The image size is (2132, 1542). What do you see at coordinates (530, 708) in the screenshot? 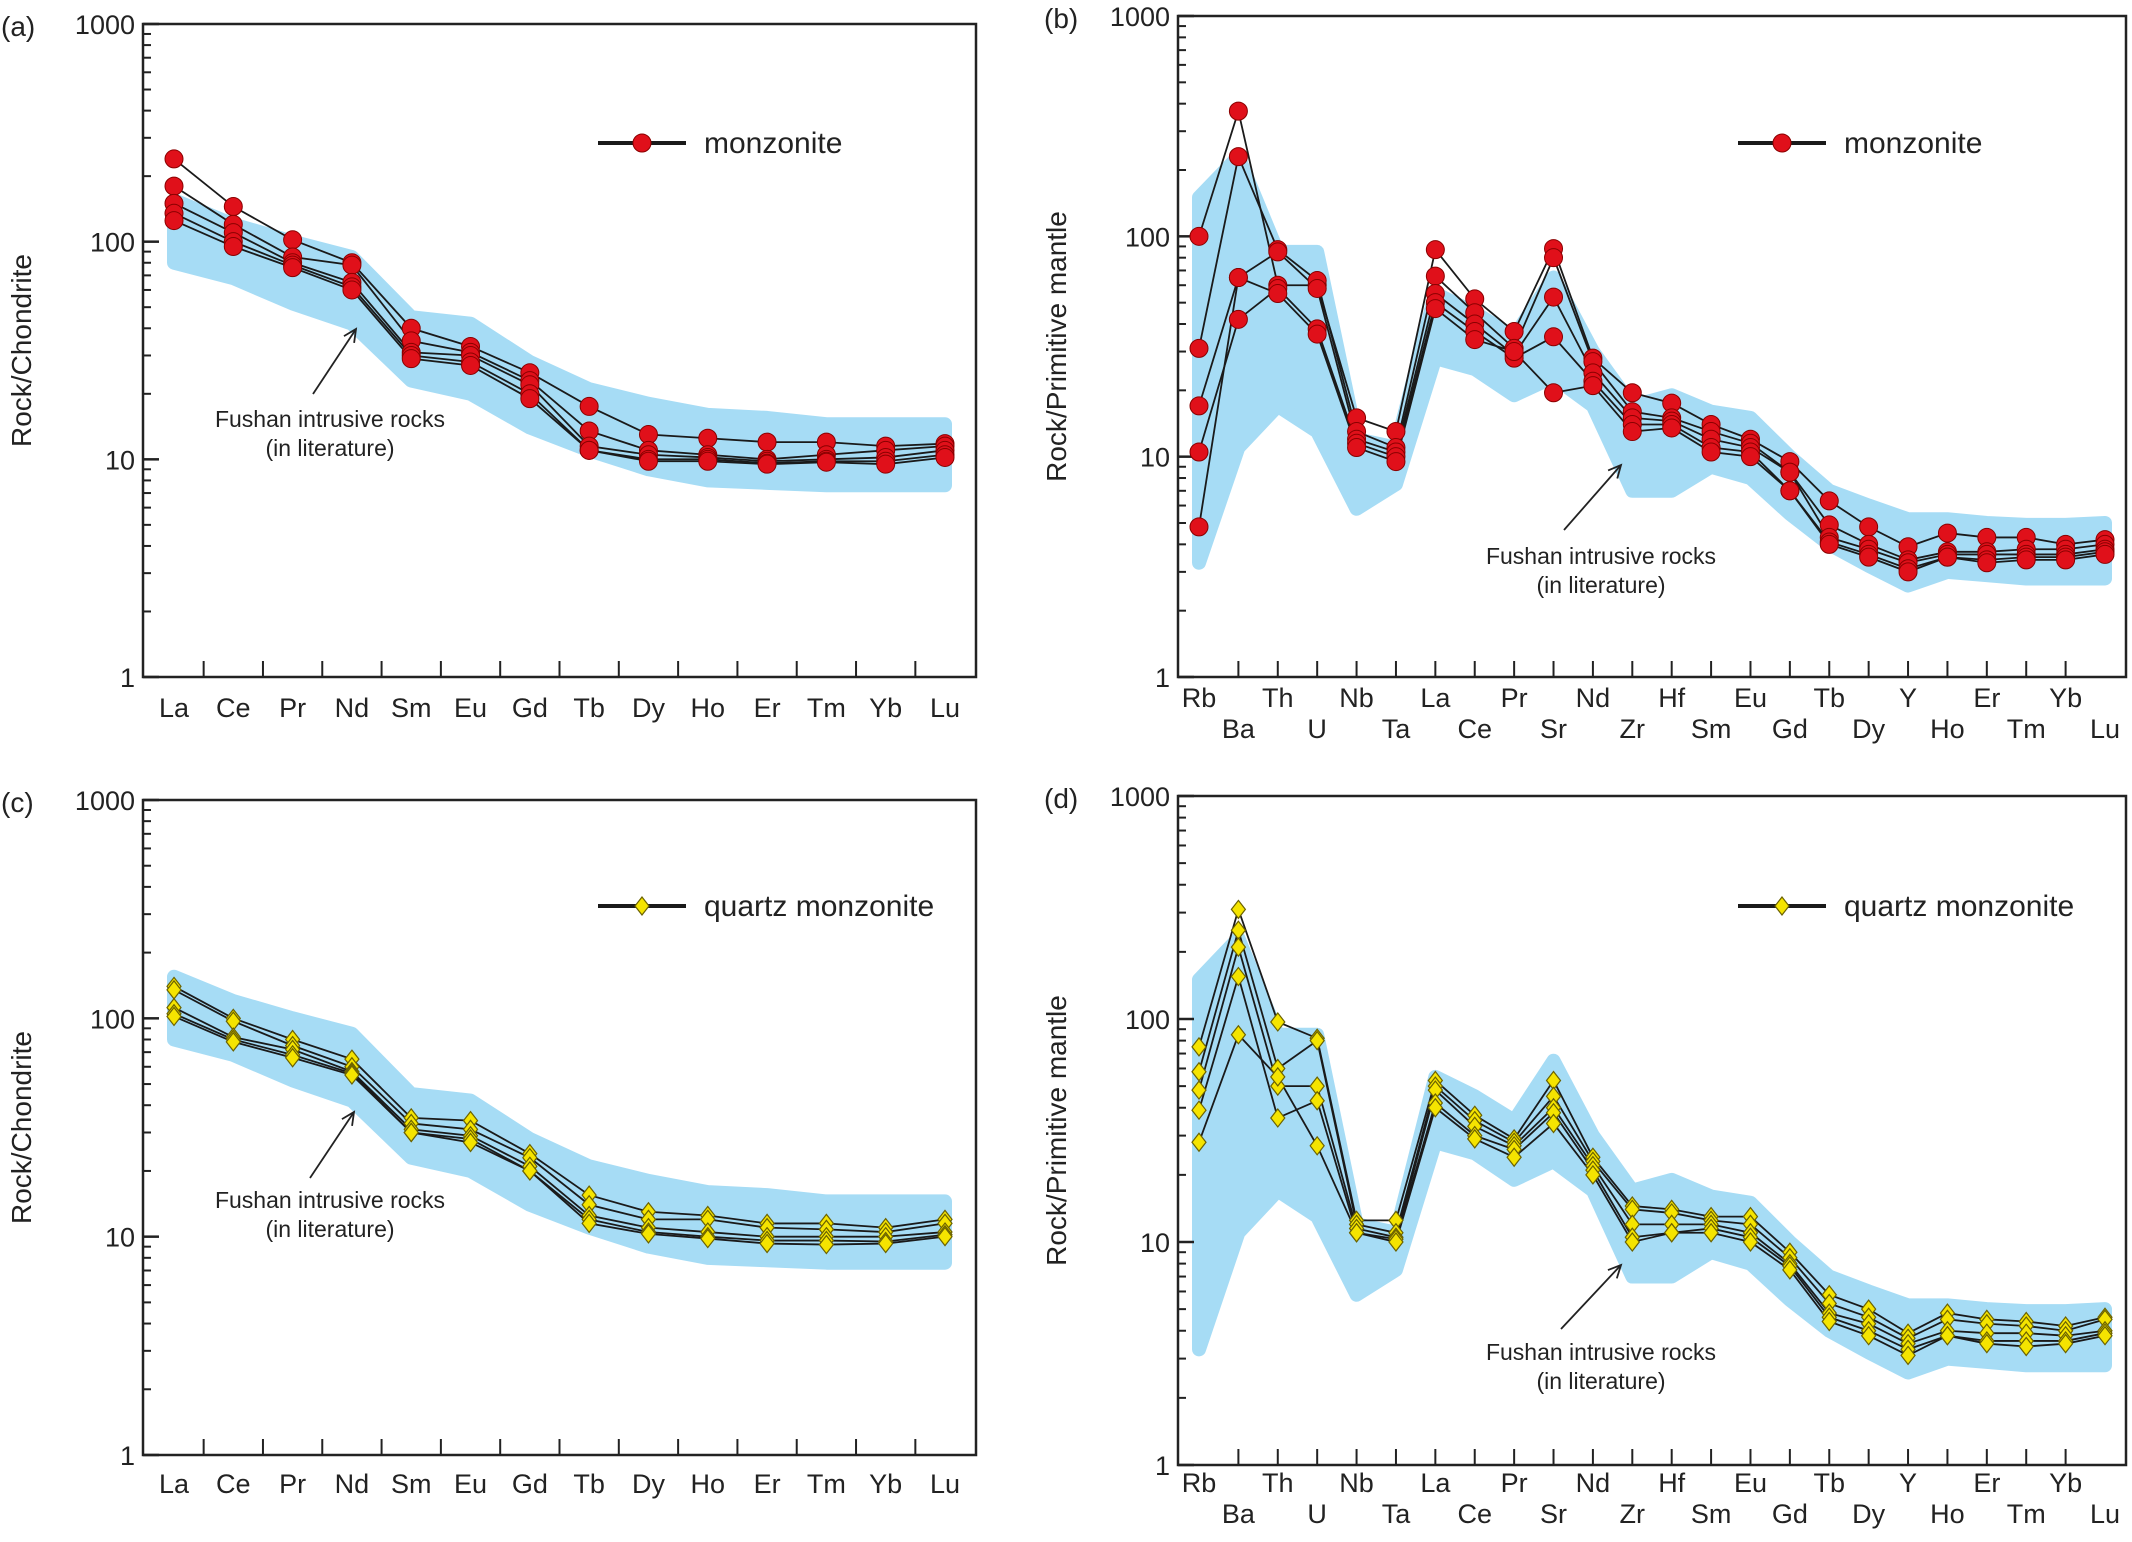
I see `x-tick-label: Gd` at bounding box center [530, 708].